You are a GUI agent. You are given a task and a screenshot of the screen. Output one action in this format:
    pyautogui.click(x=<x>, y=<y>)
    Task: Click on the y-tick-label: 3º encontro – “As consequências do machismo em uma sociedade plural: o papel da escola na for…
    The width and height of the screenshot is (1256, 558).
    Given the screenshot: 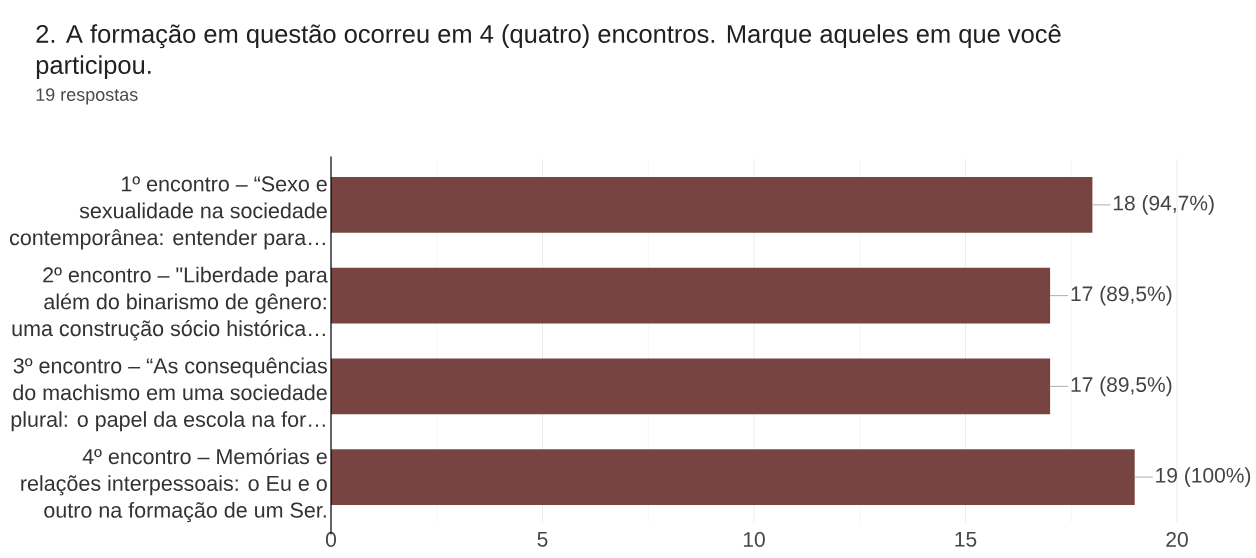 What is the action you would take?
    pyautogui.click(x=169, y=394)
    